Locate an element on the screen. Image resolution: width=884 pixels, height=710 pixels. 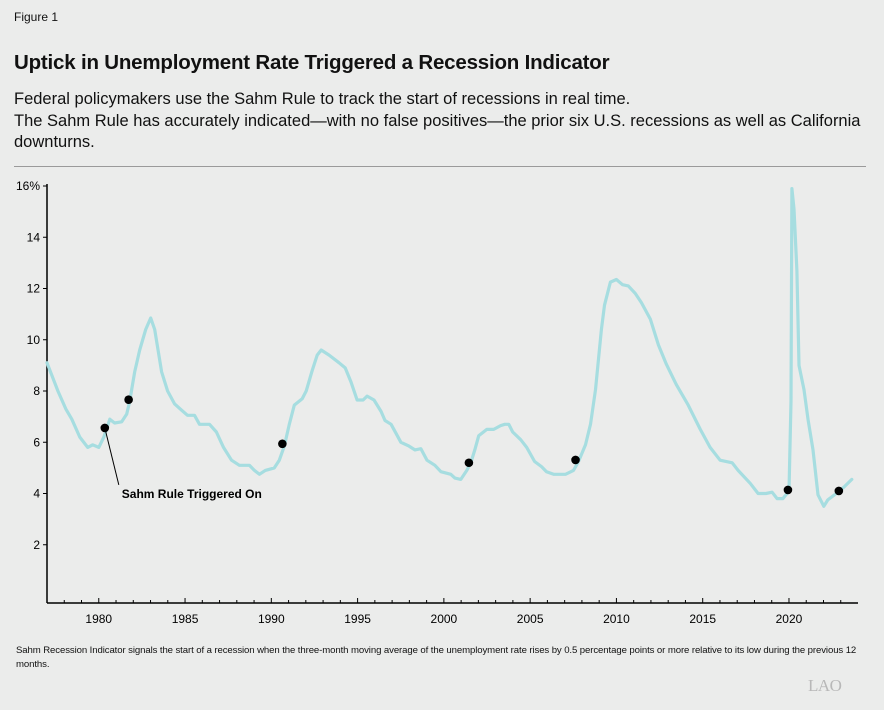
x-tick-label: 1995 is located at coordinates (357, 619).